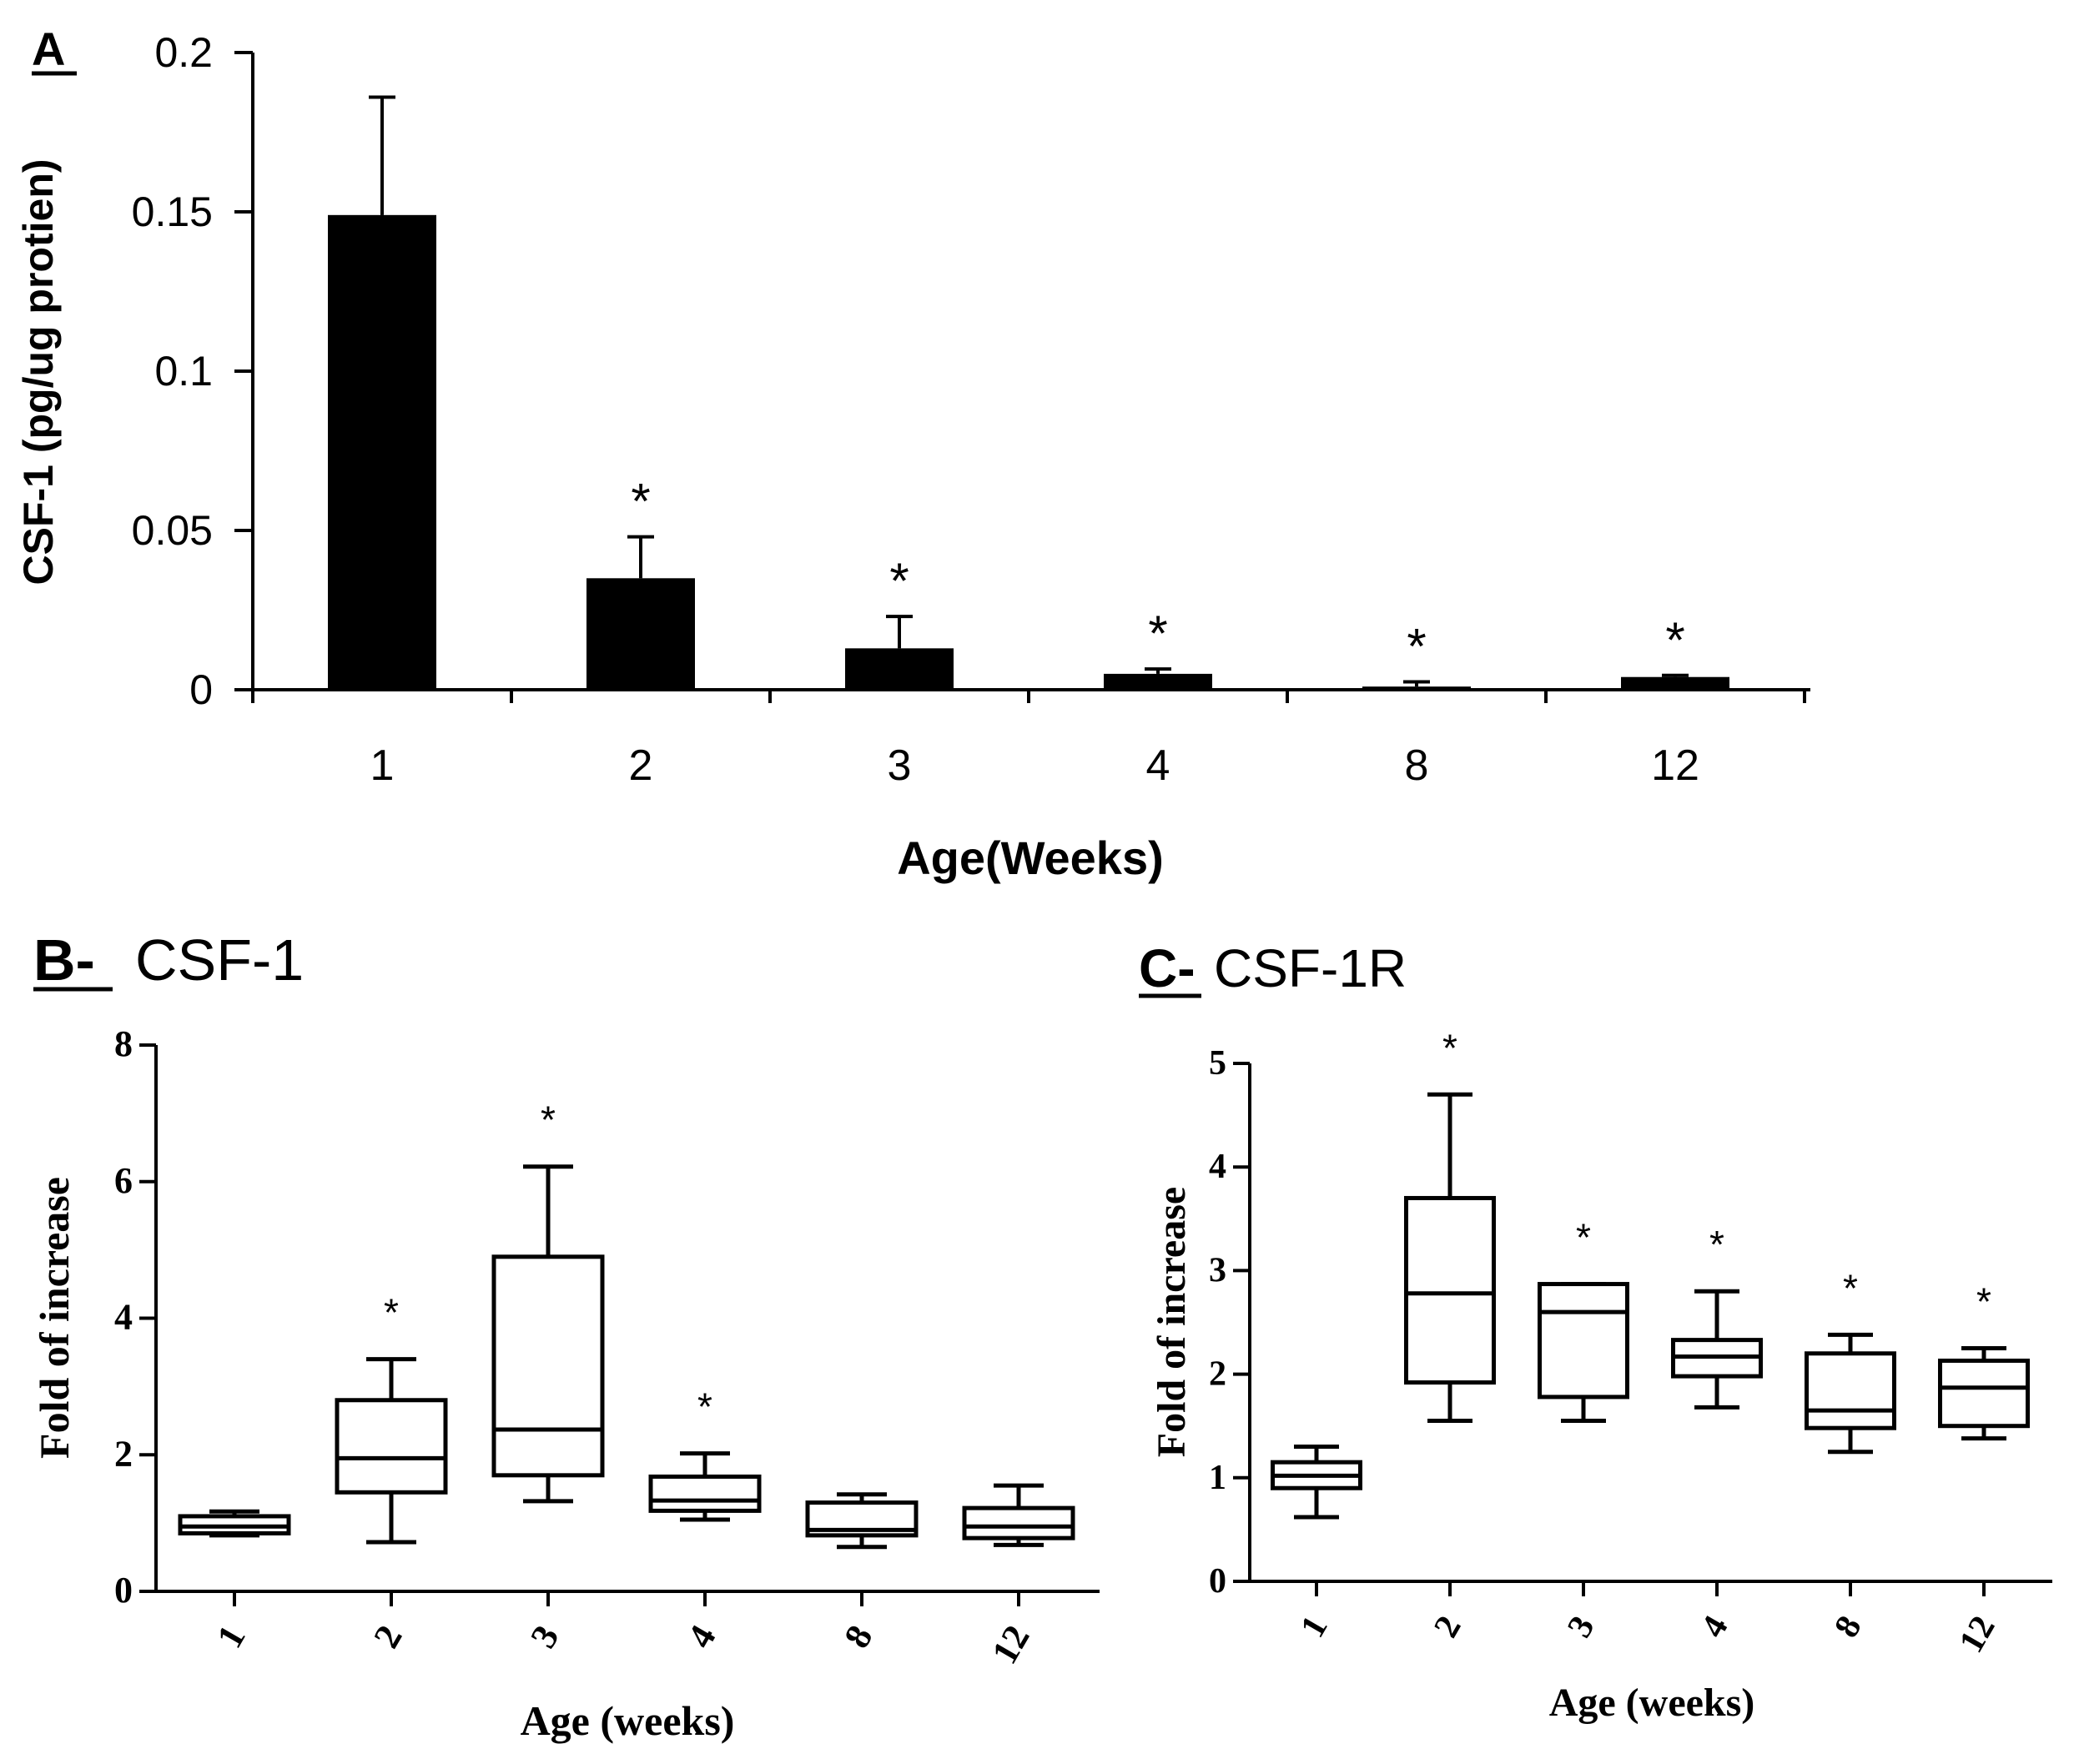  Describe the element at coordinates (172, 211) in the screenshot. I see `y-tick-label: 0.15` at that location.